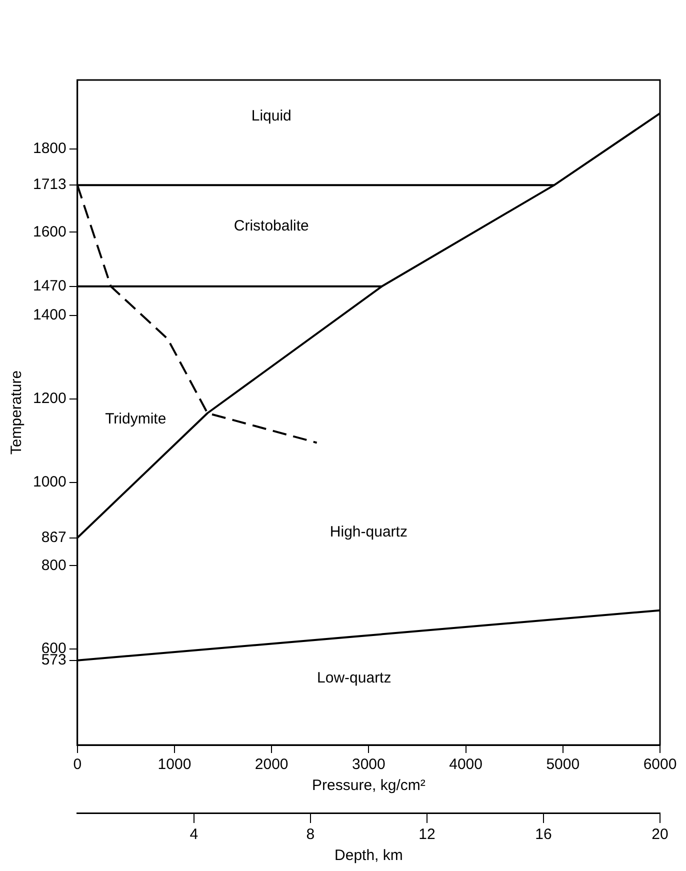  I want to click on annotation: Low-quartz, so click(354, 678).